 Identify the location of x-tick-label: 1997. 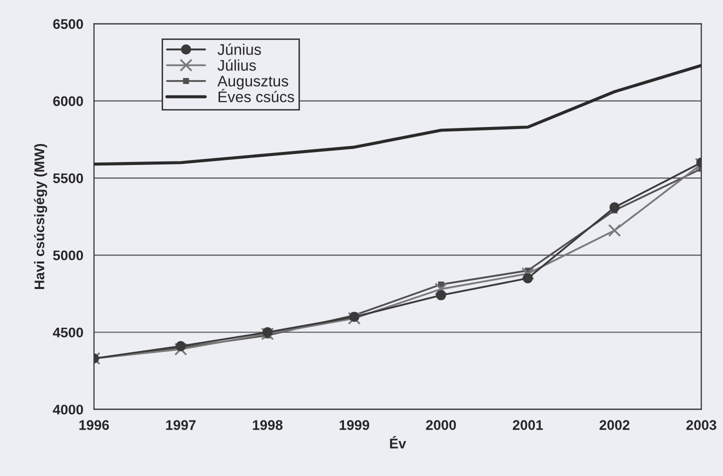
(181, 425).